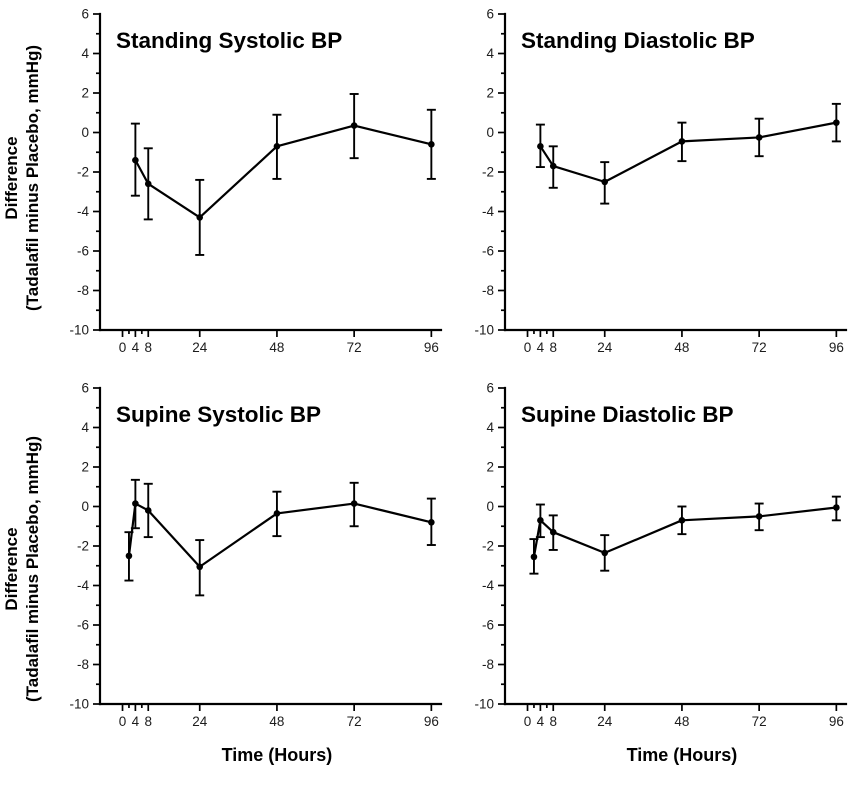 The width and height of the screenshot is (866, 790). Describe the element at coordinates (229, 40) in the screenshot. I see `panel-title: Standing Systolic BP` at that location.